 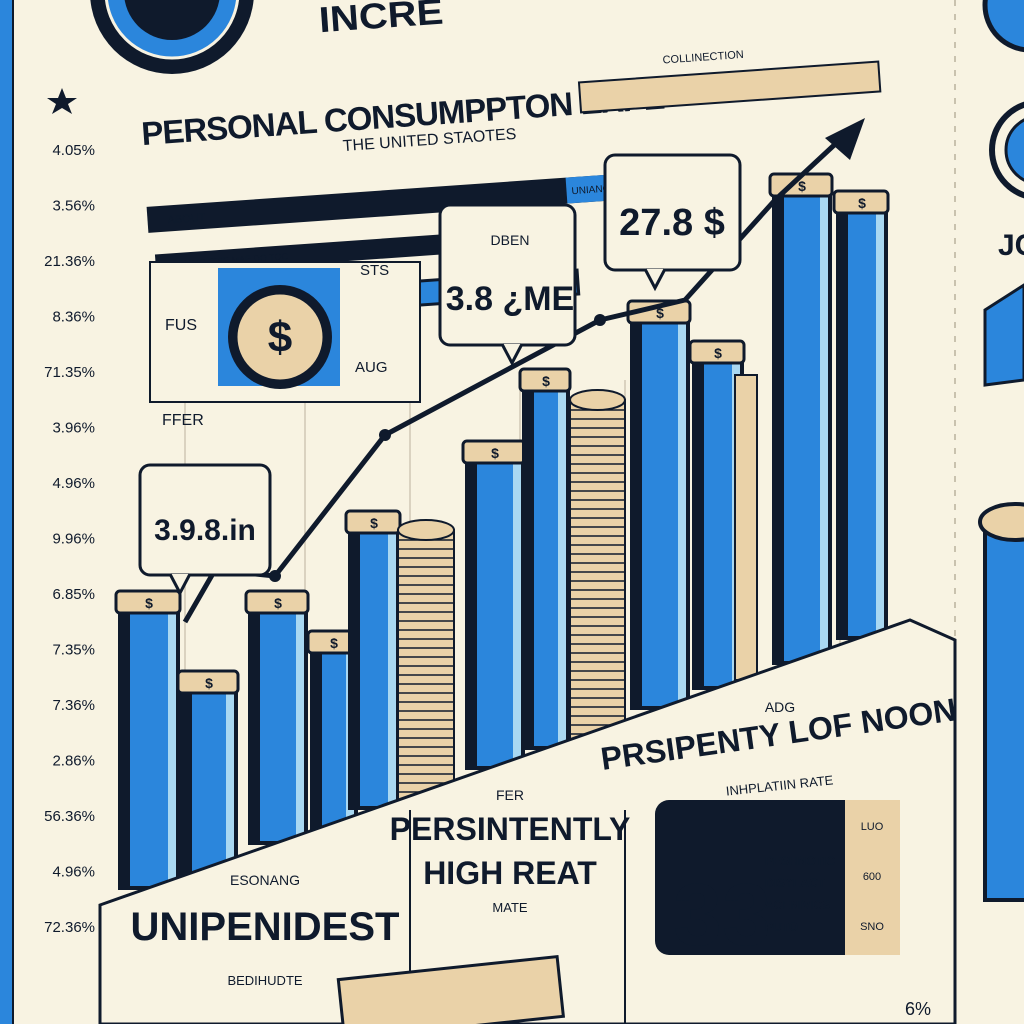 What do you see at coordinates (872, 927) in the screenshot?
I see `stat-side-text: SNO` at bounding box center [872, 927].